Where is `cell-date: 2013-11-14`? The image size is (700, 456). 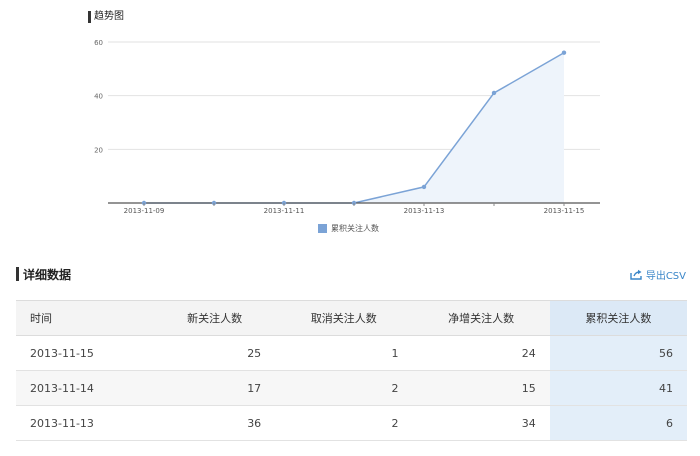 cell-date: 2013-11-14 is located at coordinates (85, 388).